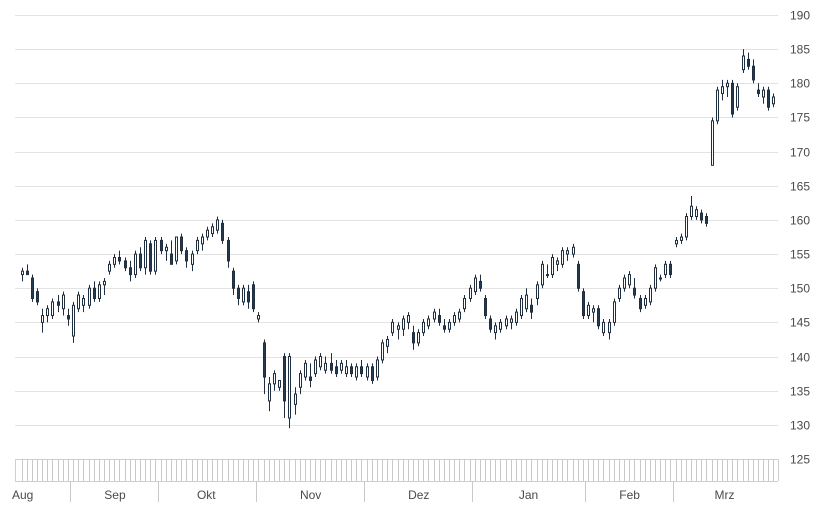  I want to click on y-tick-label: 175, so click(800, 118).